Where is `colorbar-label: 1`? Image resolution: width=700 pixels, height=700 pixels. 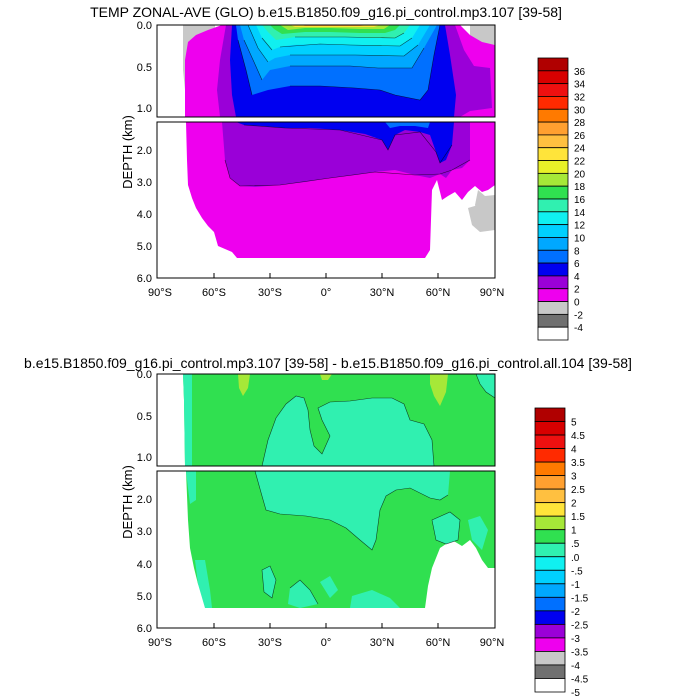 colorbar-label: 1 is located at coordinates (574, 531).